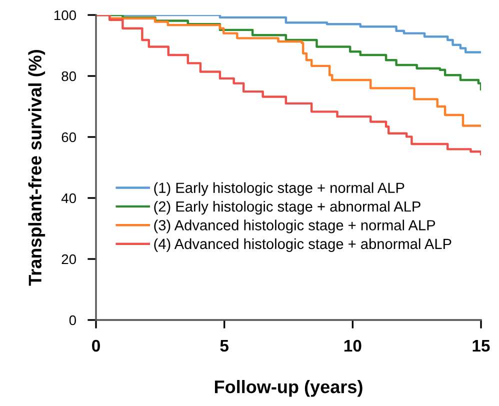 The height and width of the screenshot is (406, 499). What do you see at coordinates (288, 388) in the screenshot?
I see `x-axis-title: Follow-up (years)` at bounding box center [288, 388].